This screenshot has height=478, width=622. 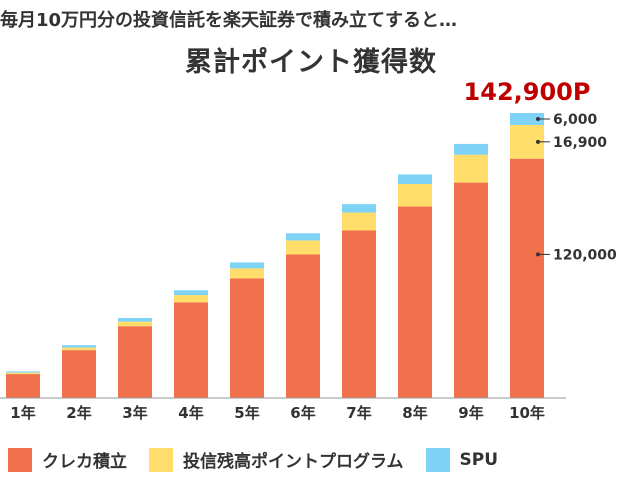 What do you see at coordinates (84, 462) in the screenshot?
I see `legend-label-credit: クレカ積立` at bounding box center [84, 462].